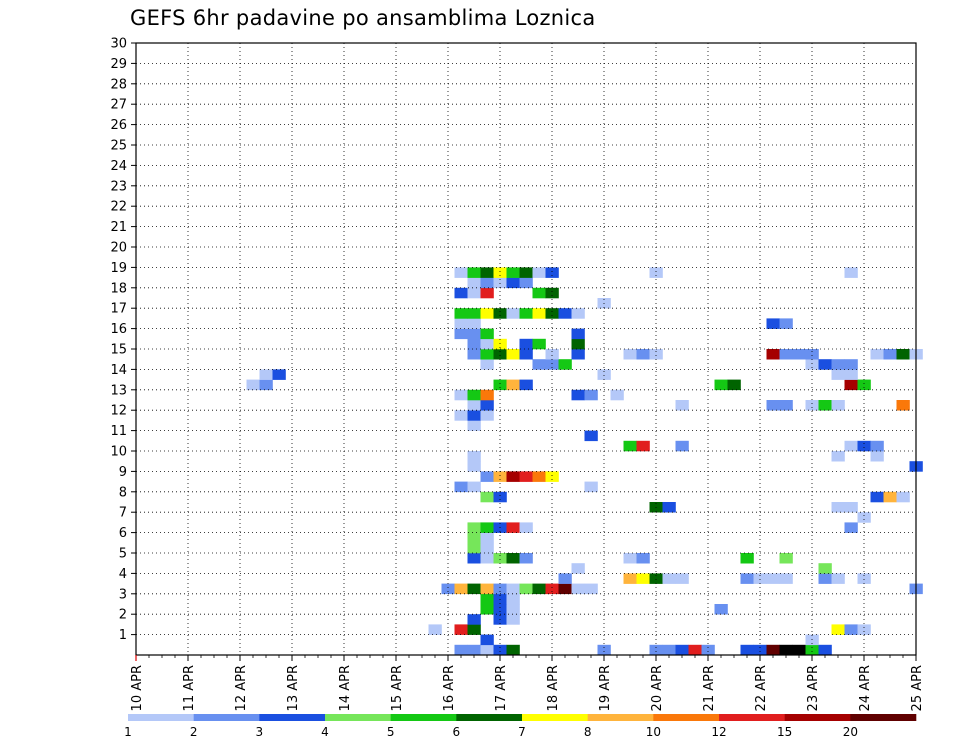  What do you see at coordinates (118, 370) in the screenshot?
I see `y-tick-label: 14` at bounding box center [118, 370].